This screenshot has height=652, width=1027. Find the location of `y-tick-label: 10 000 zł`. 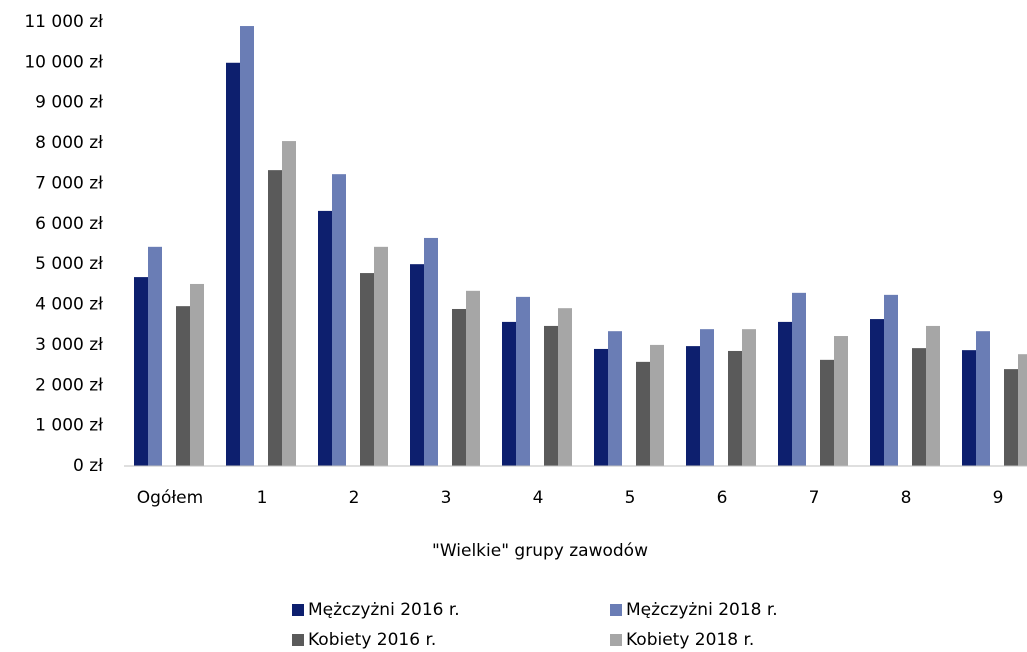

y-tick-label: 10 000 zł is located at coordinates (63, 62).